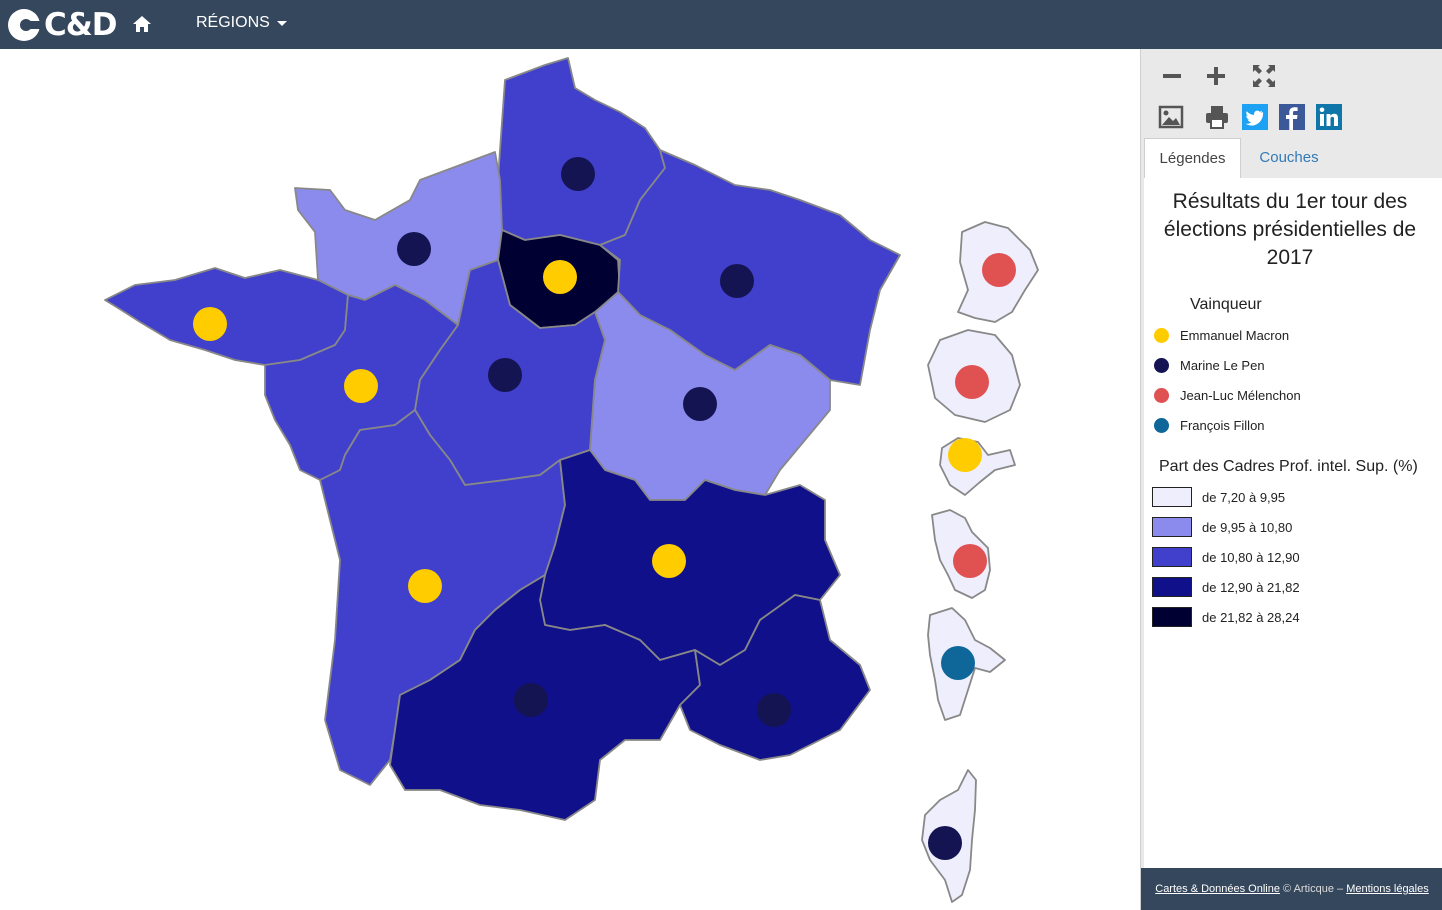 The image size is (1442, 910). I want to click on zoom-in-icon, so click(1216, 76).